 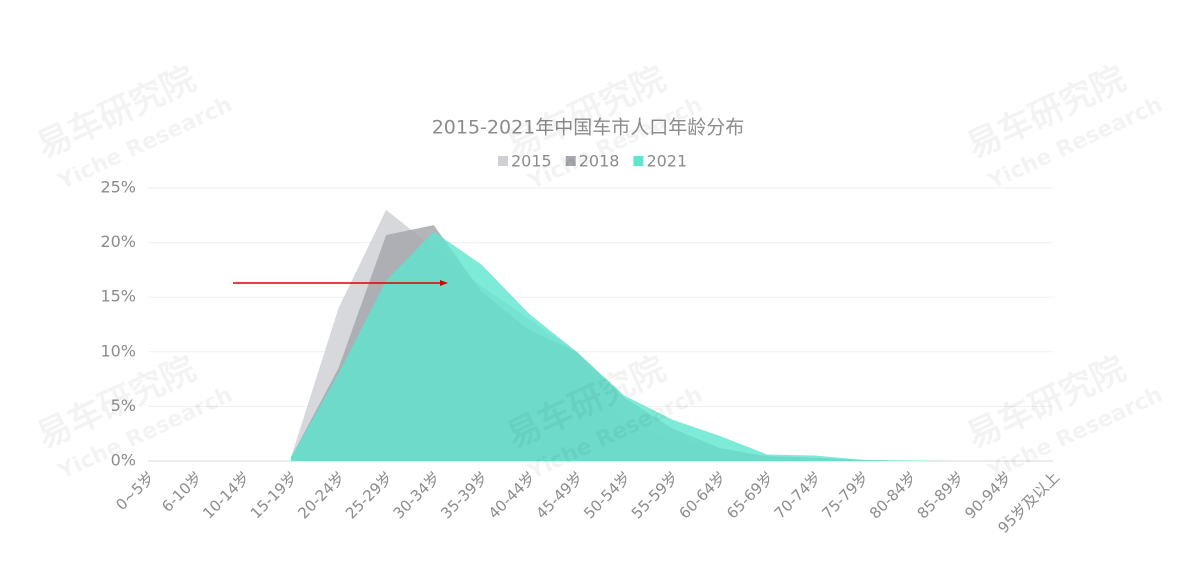 I want to click on x-tick-label: 65-69岁, so click(x=750, y=495).